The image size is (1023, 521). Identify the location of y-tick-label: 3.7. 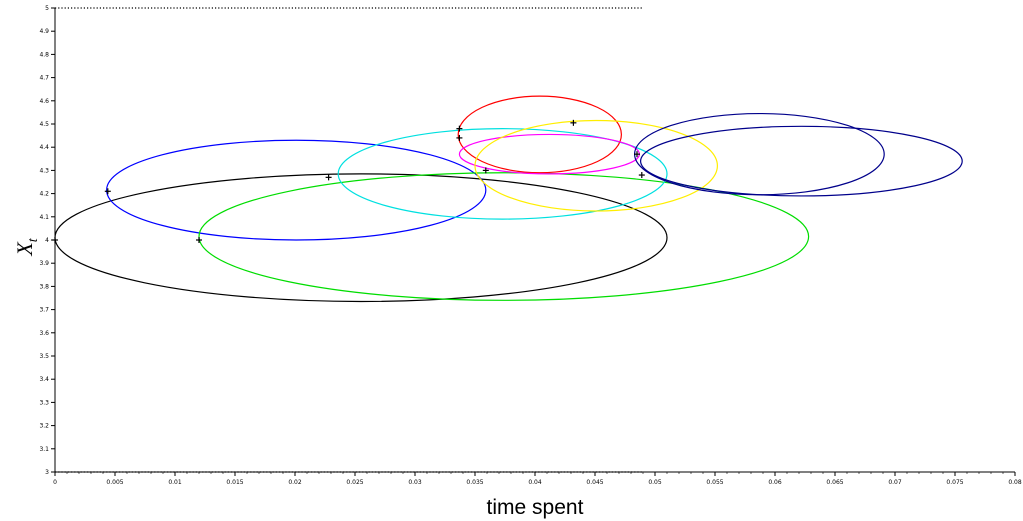
(44, 310).